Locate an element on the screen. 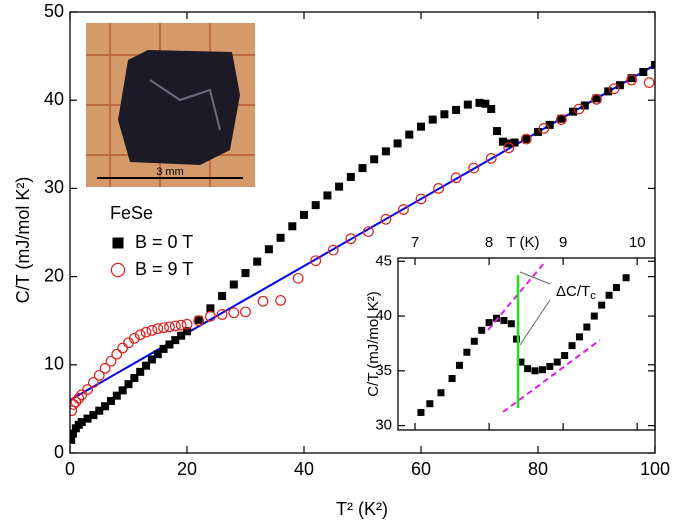  x-tick-label: 80 is located at coordinates (538, 469).